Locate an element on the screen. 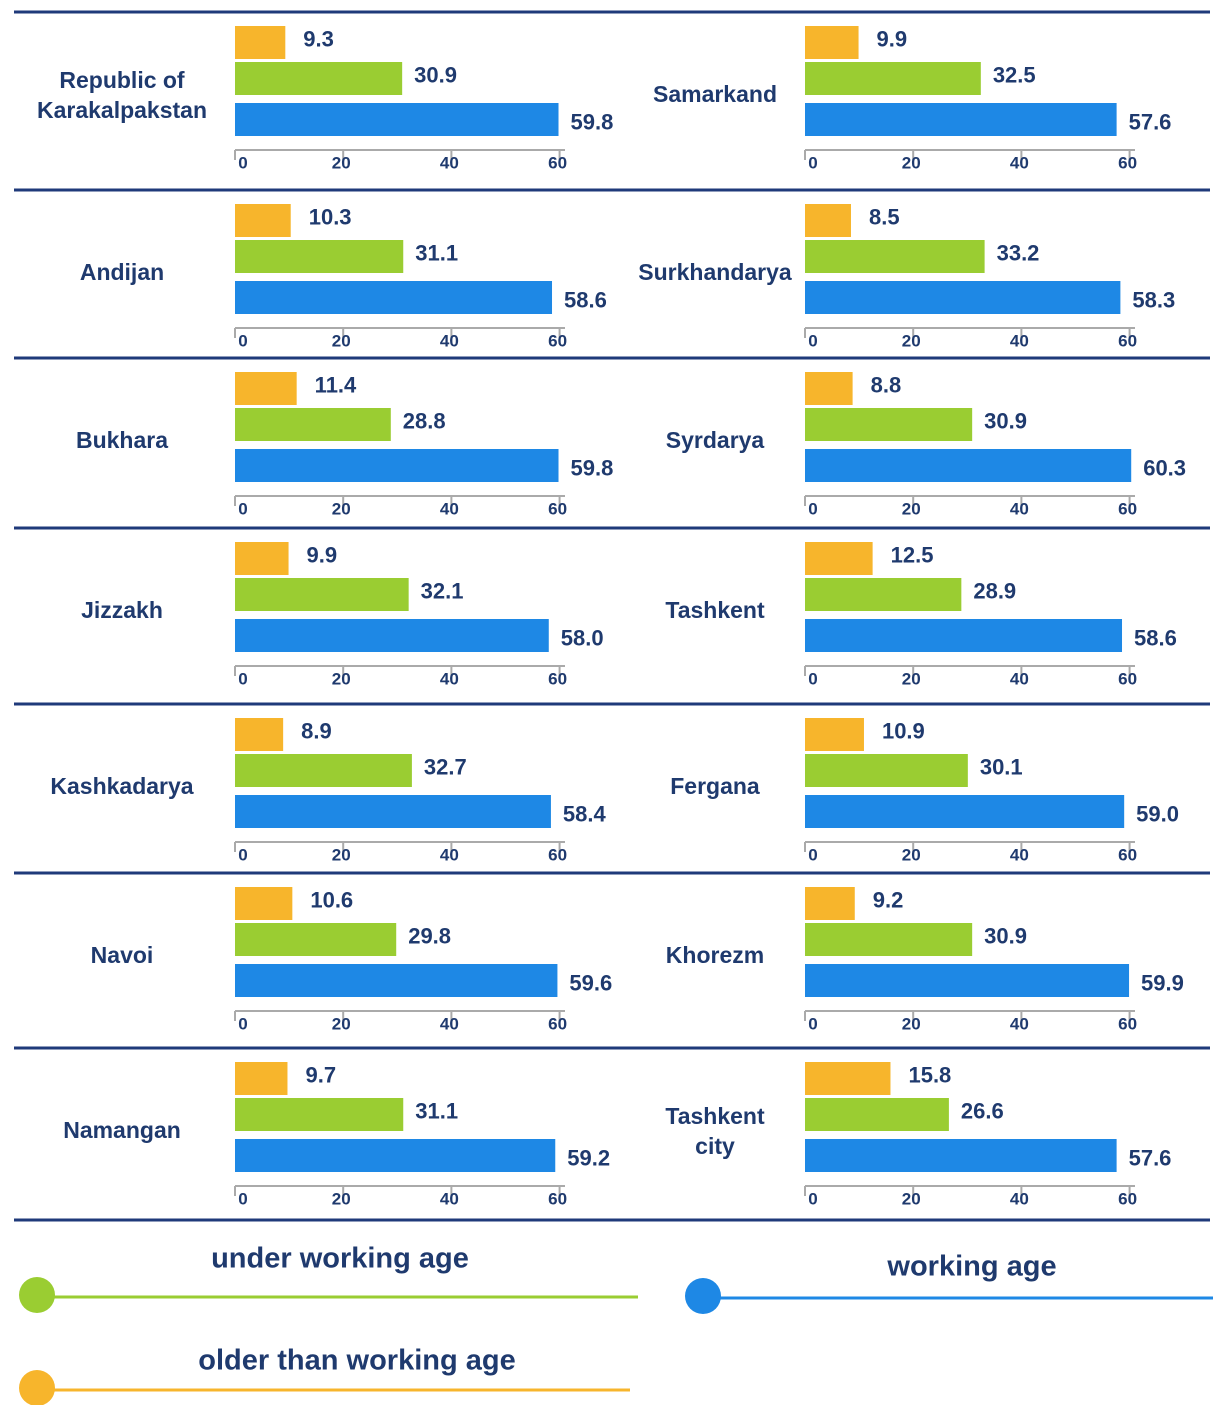 This screenshot has height=1405, width=1213. region-label: Namangan is located at coordinates (122, 1130).